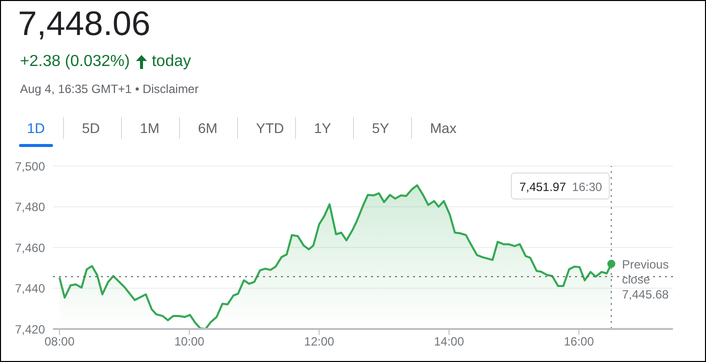 Image resolution: width=706 pixels, height=362 pixels. Describe the element at coordinates (208, 128) in the screenshot. I see `text: 6M` at that location.